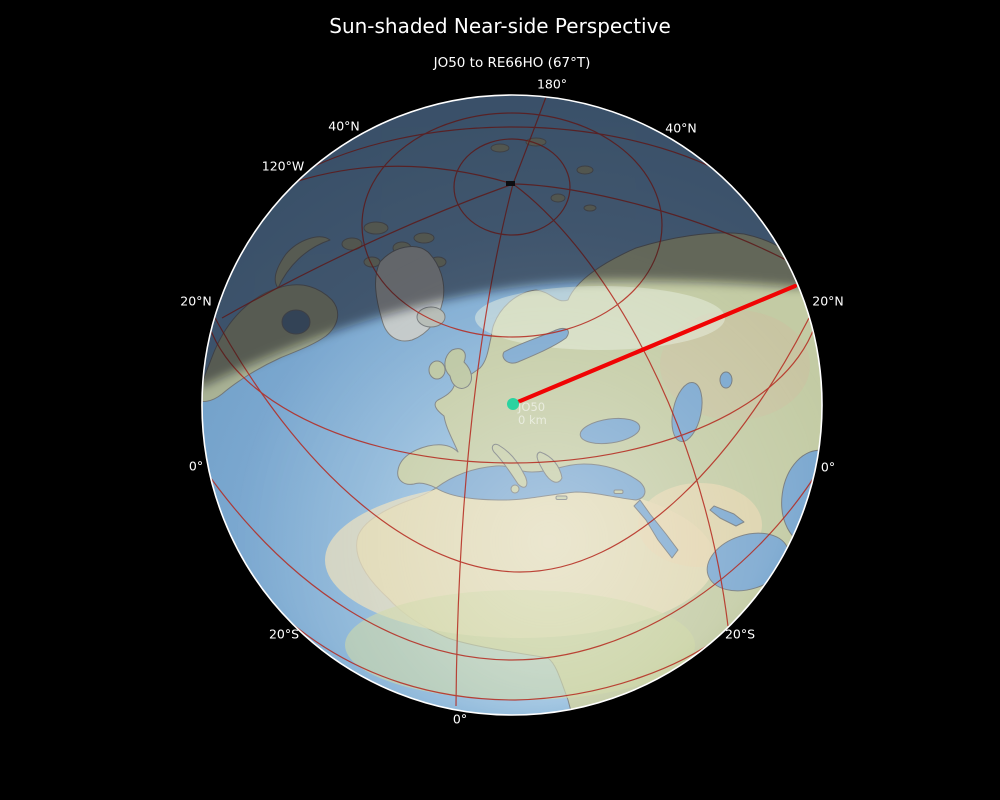  What do you see at coordinates (196, 301) in the screenshot?
I see `graticule-label-20n-left: 20°N` at bounding box center [196, 301].